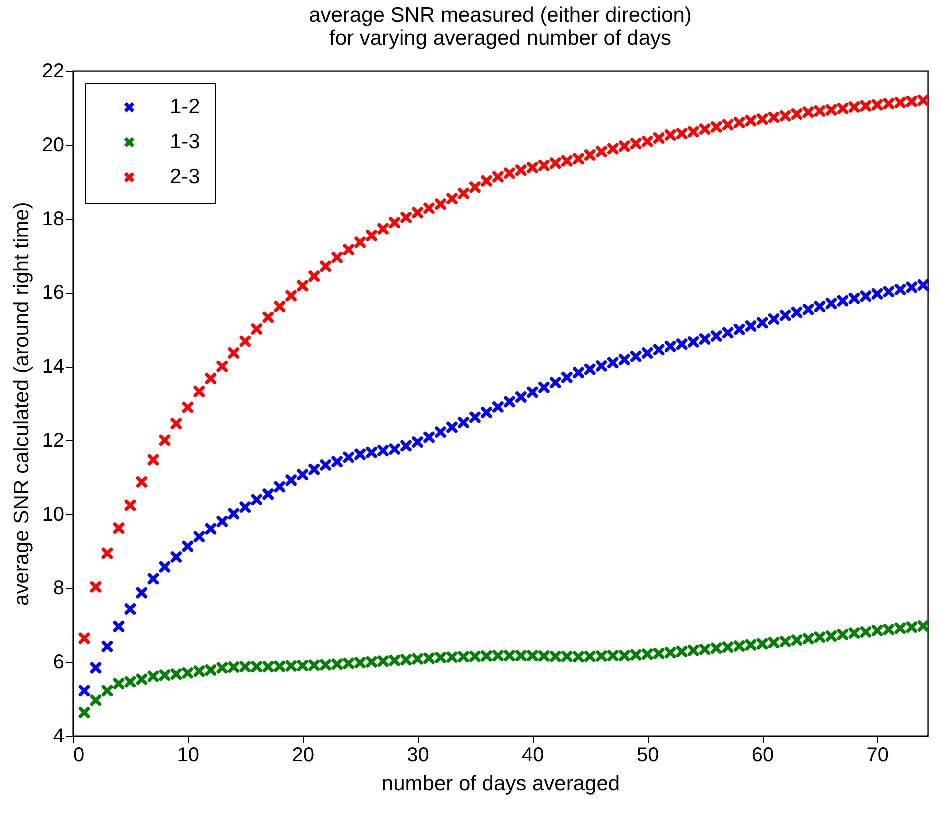  Describe the element at coordinates (185, 142) in the screenshot. I see `legend-label: 1-3` at that location.